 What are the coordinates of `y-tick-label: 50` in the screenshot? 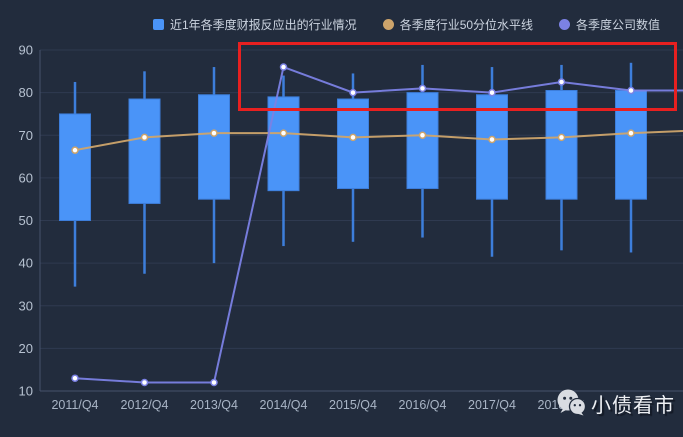 It's located at (26, 220).